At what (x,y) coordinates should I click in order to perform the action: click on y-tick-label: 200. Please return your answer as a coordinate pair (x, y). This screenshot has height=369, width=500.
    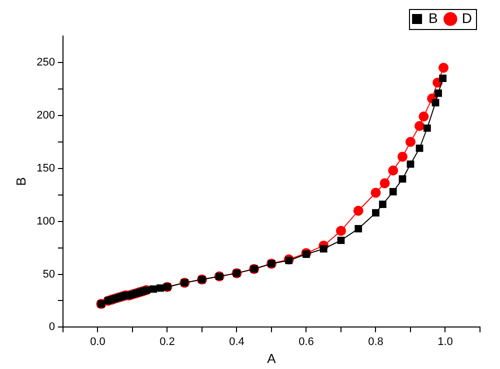
    Looking at the image, I should click on (45, 115).